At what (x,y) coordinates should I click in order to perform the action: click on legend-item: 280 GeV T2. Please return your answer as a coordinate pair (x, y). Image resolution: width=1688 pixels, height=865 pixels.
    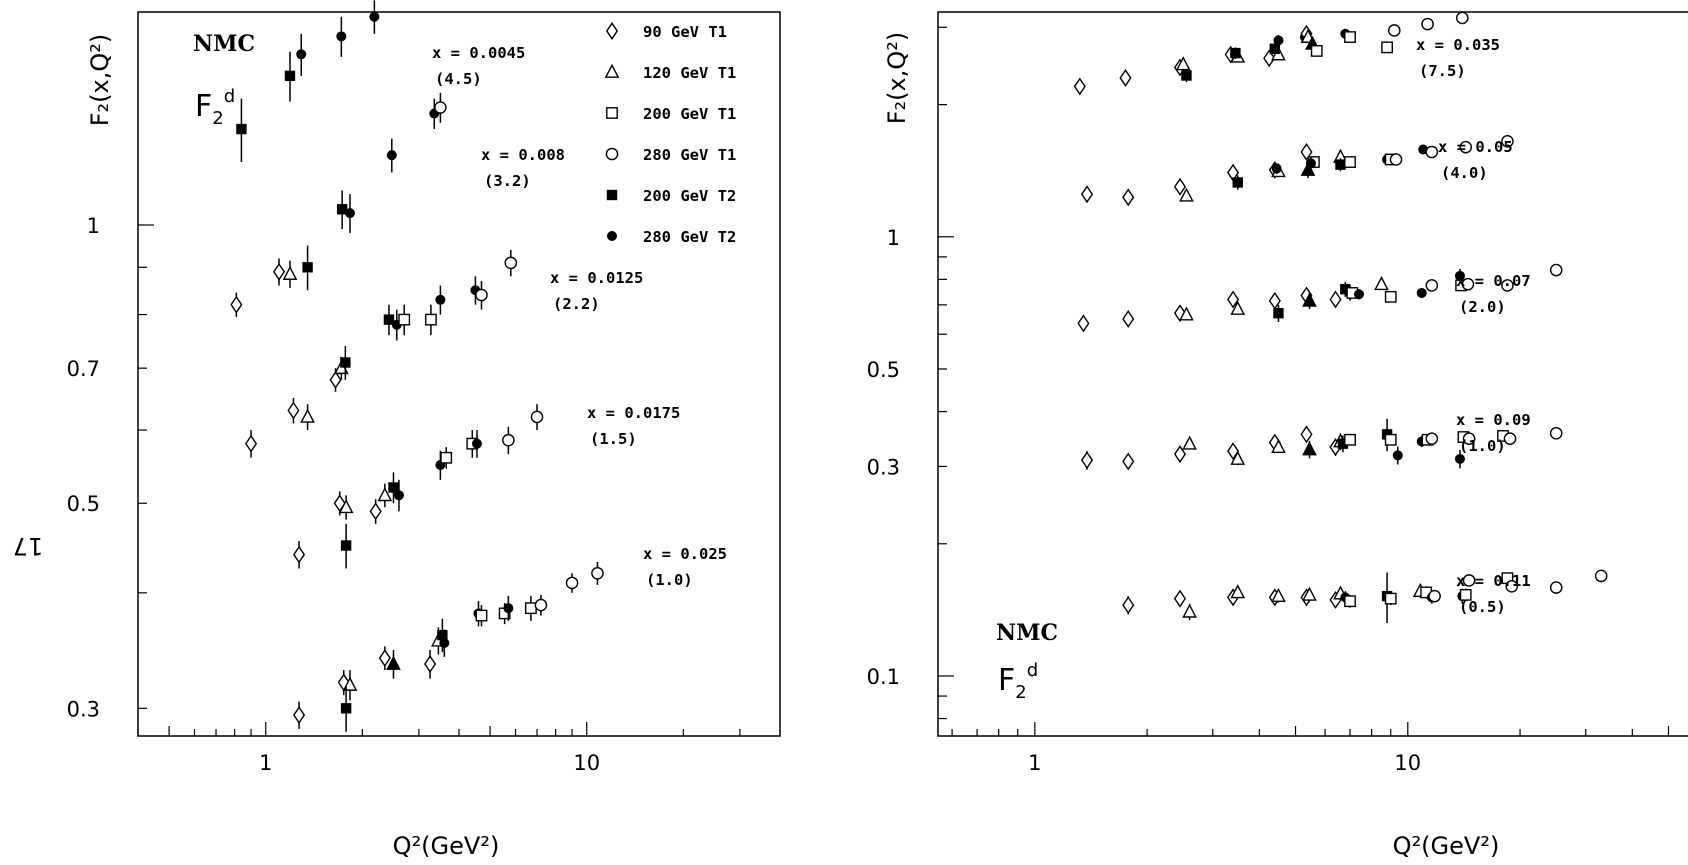
    Looking at the image, I should click on (671, 237).